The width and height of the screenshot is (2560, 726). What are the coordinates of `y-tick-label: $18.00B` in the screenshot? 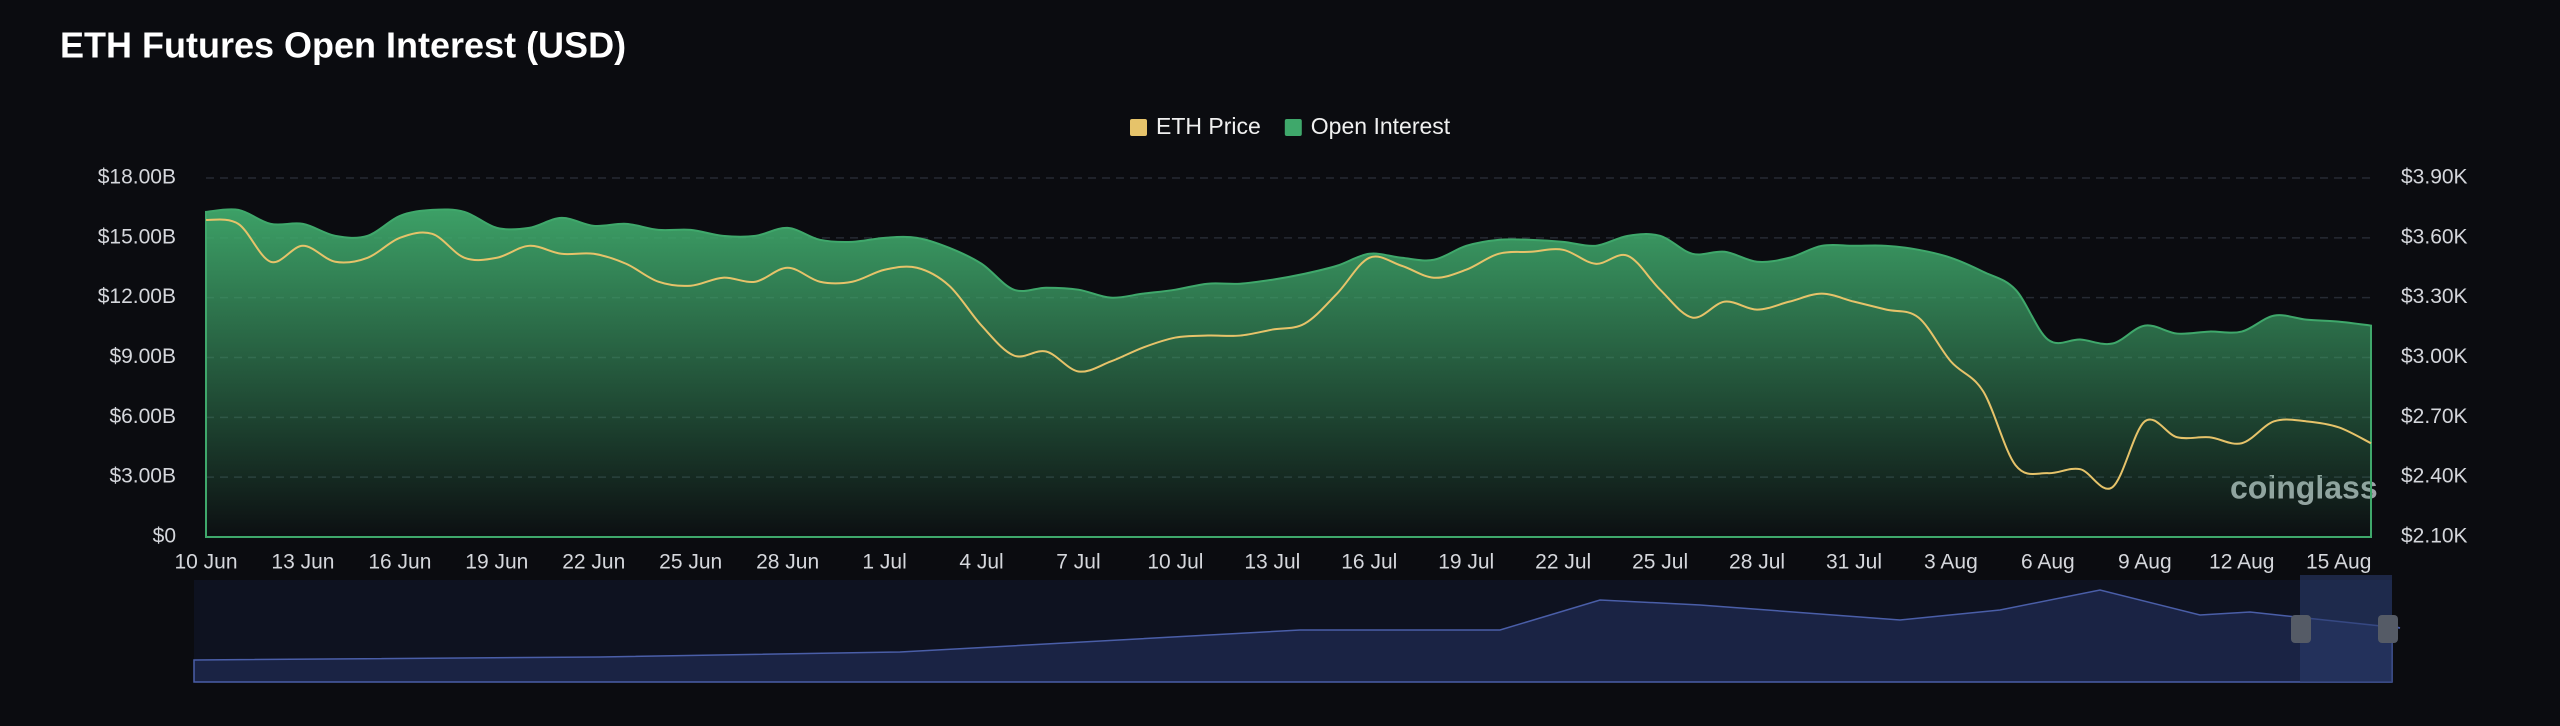 It's located at (137, 177).